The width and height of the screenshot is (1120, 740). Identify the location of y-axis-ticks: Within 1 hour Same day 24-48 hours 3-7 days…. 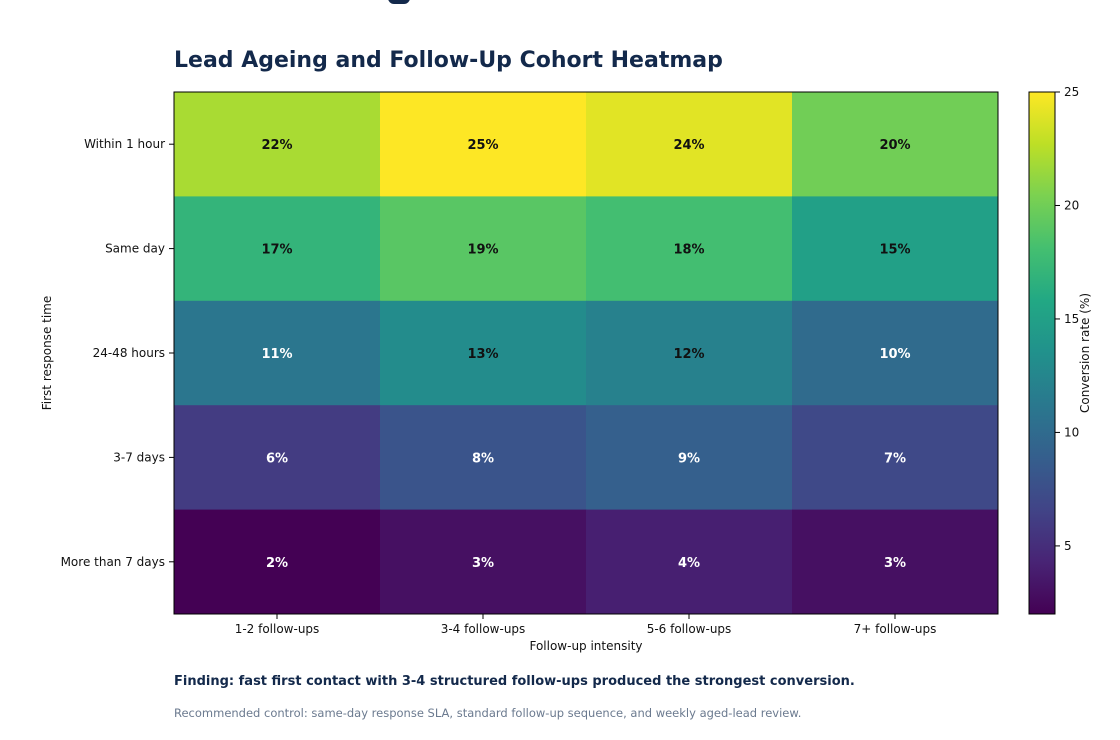
(117, 353).